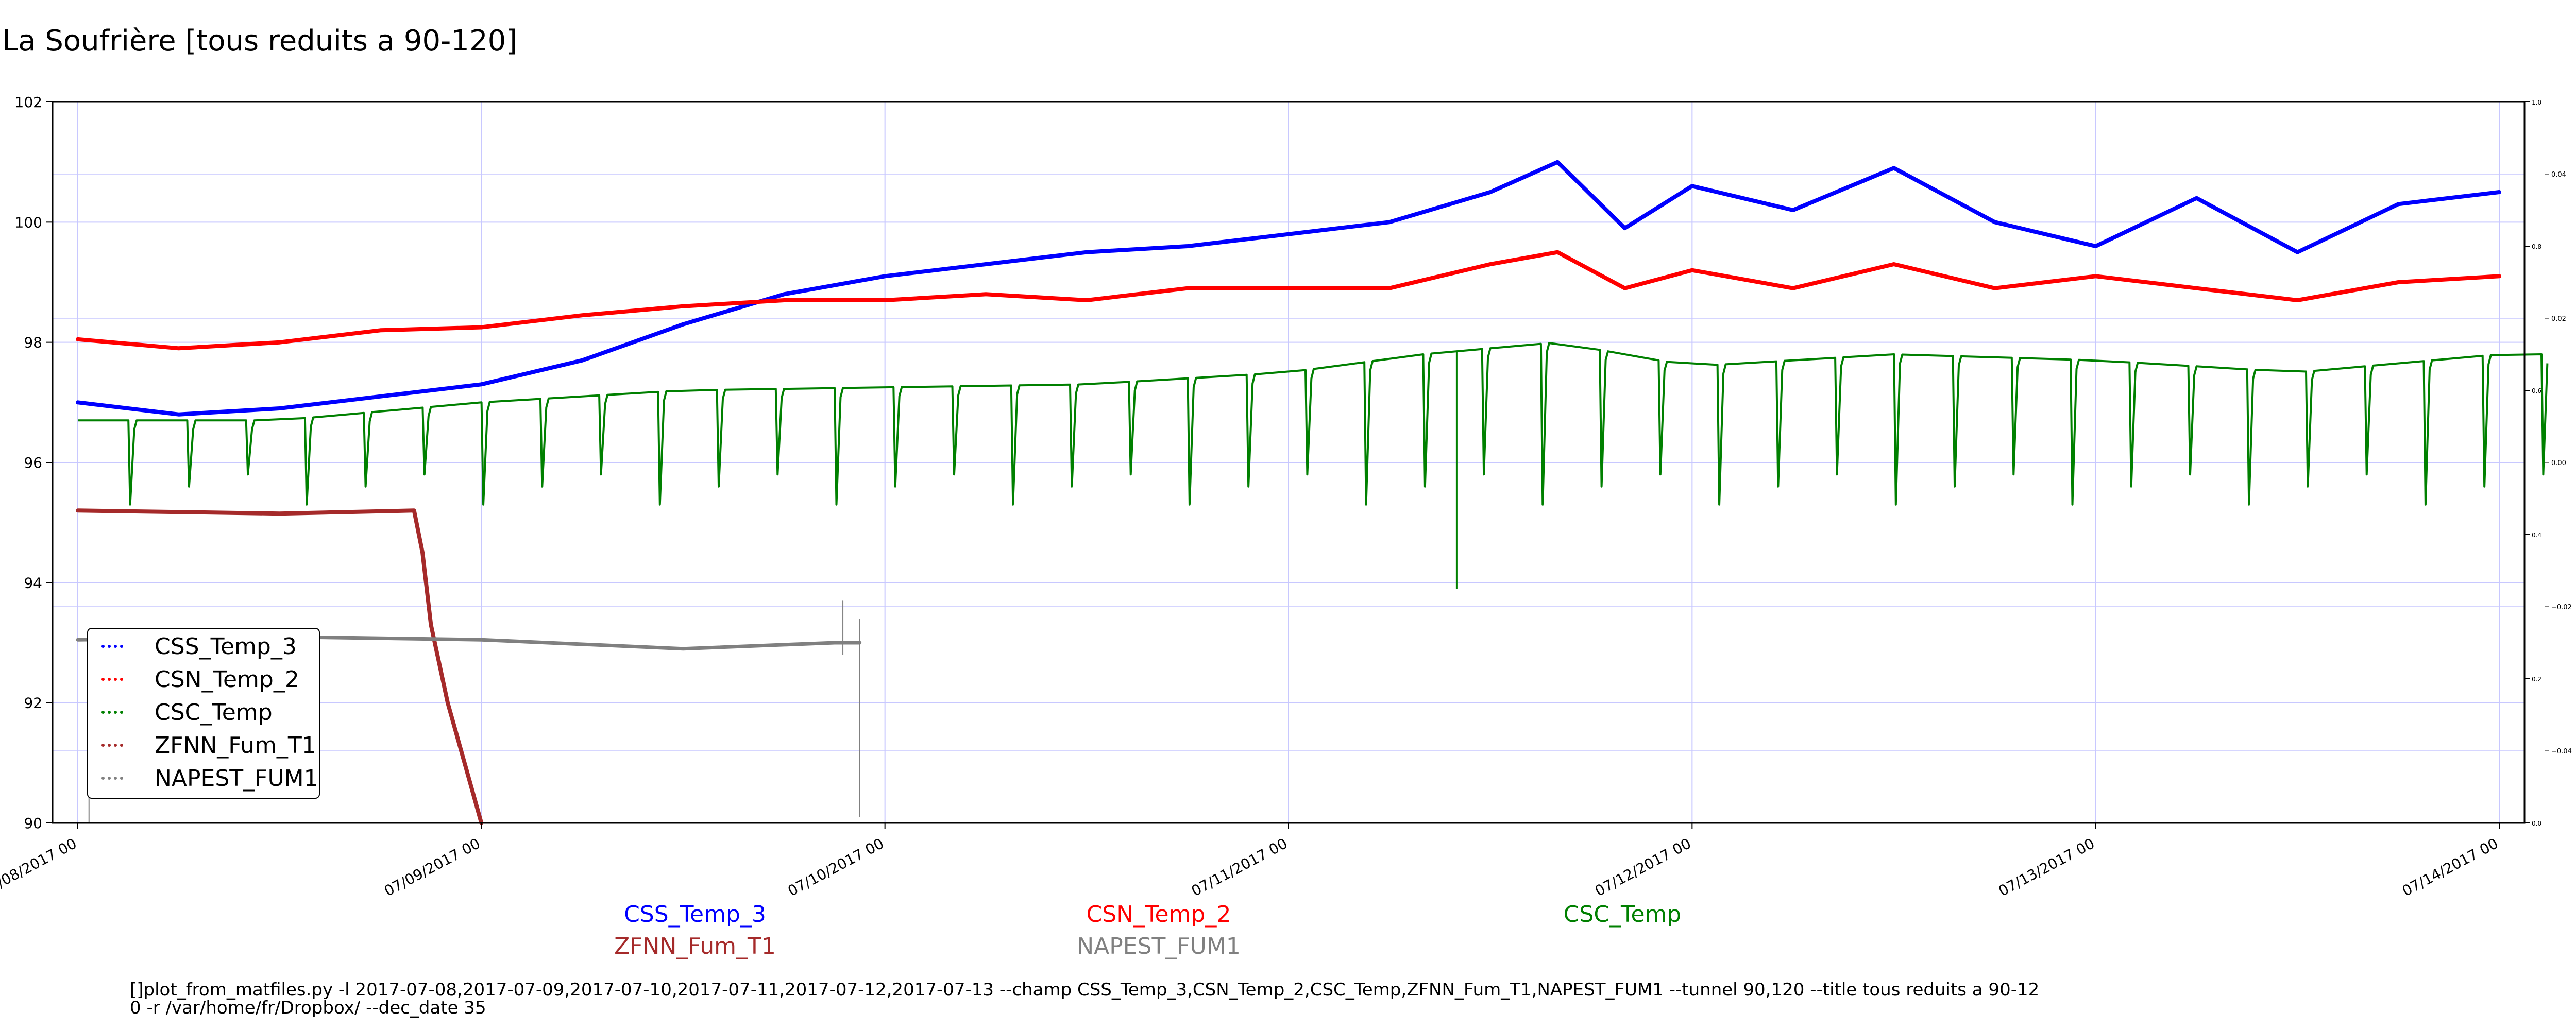 The height and width of the screenshot is (1030, 2576). Describe the element at coordinates (236, 778) in the screenshot. I see `legend-label: NAPEST_FUM1` at that location.